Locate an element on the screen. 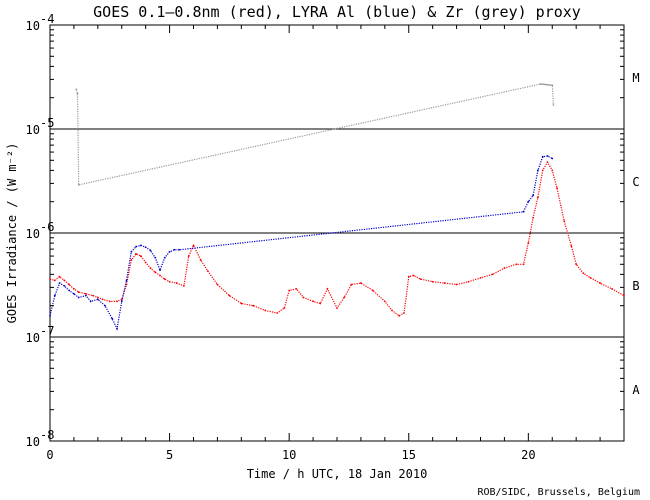  y-tick-exponent: -4 is located at coordinates (47, 19).